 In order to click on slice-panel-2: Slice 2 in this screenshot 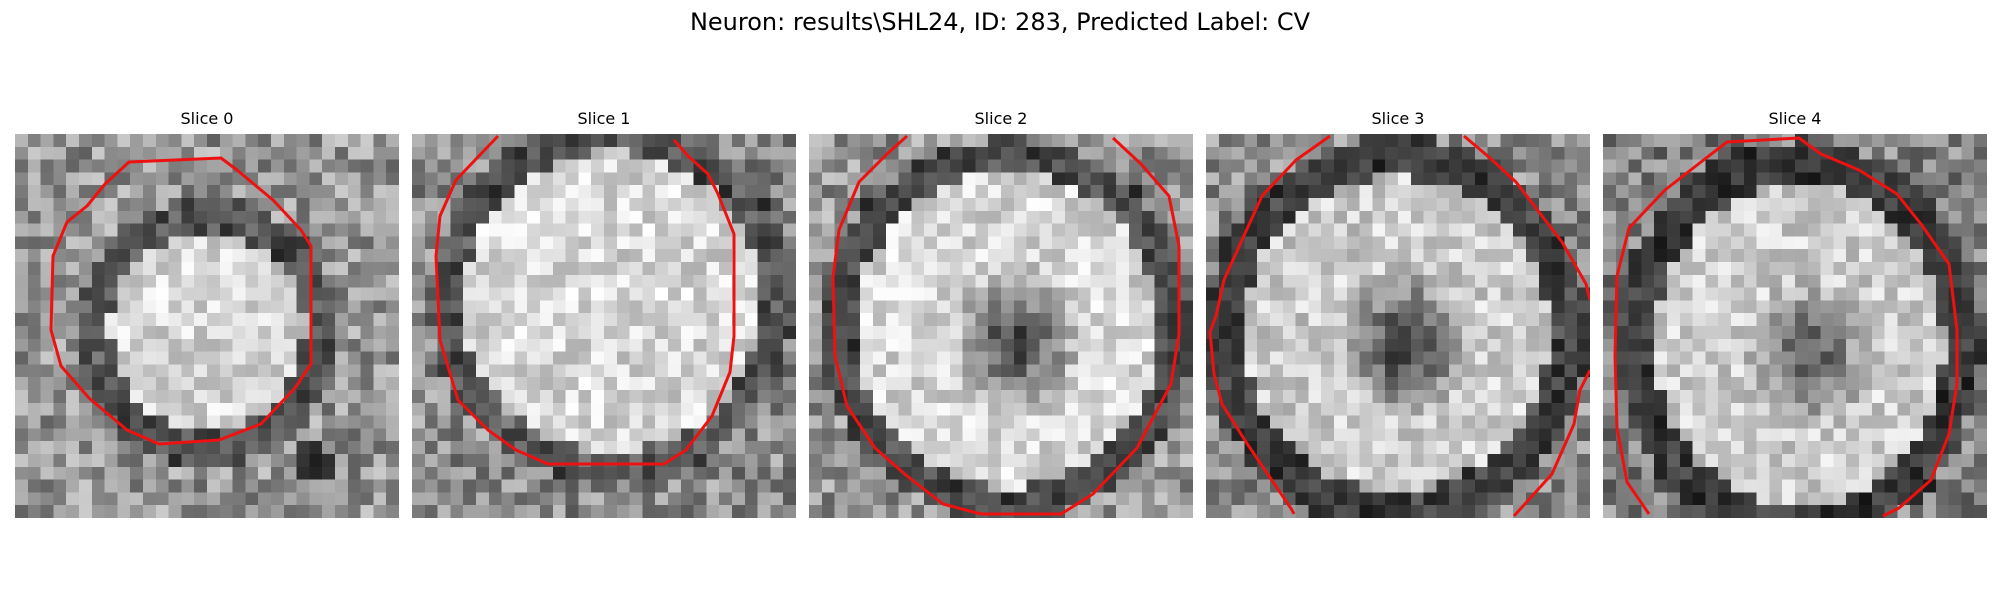, I will do `click(1001, 314)`.